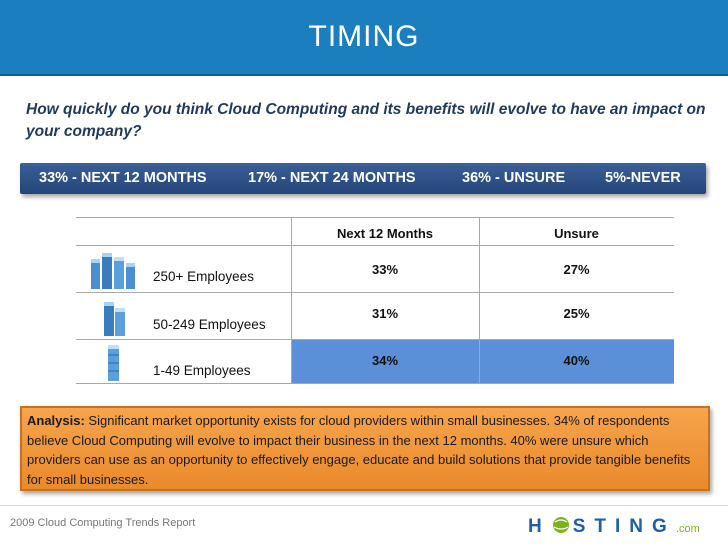 The image size is (728, 546). I want to click on medium-building-icon, so click(114, 319).